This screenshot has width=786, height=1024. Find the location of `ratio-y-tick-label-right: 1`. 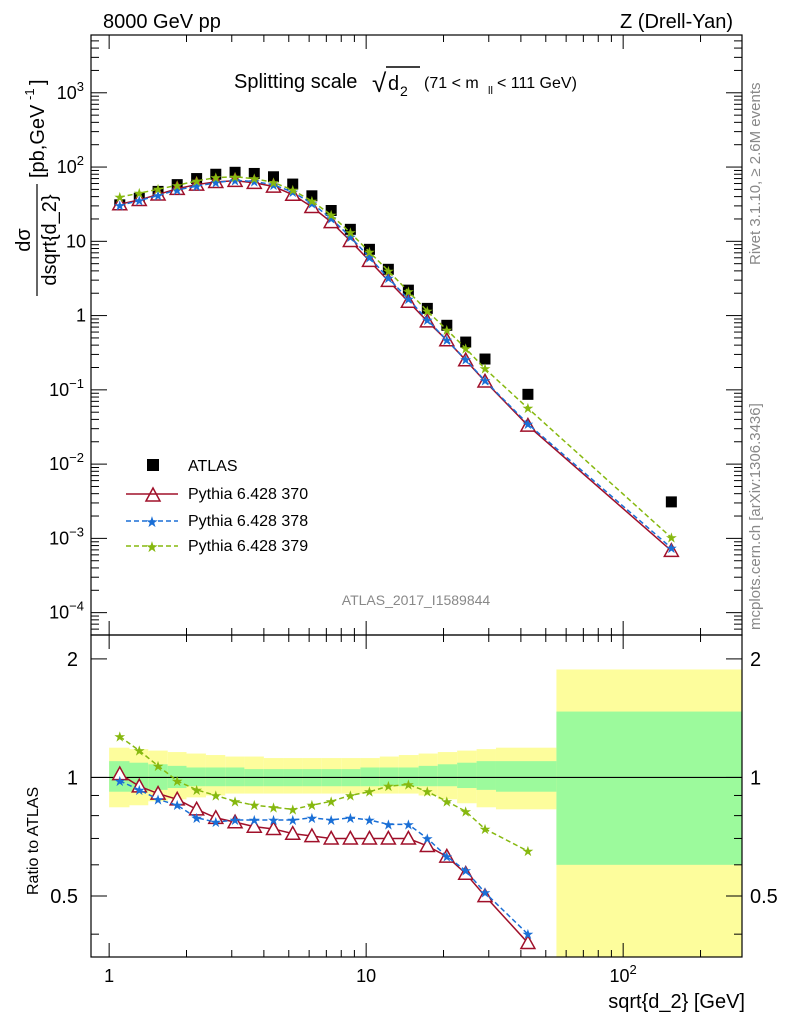

ratio-y-tick-label-right: 1 is located at coordinates (755, 778).